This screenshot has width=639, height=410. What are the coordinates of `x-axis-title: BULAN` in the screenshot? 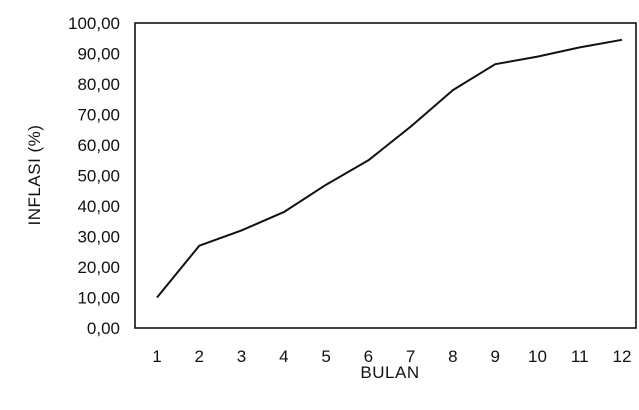 It's located at (389, 372).